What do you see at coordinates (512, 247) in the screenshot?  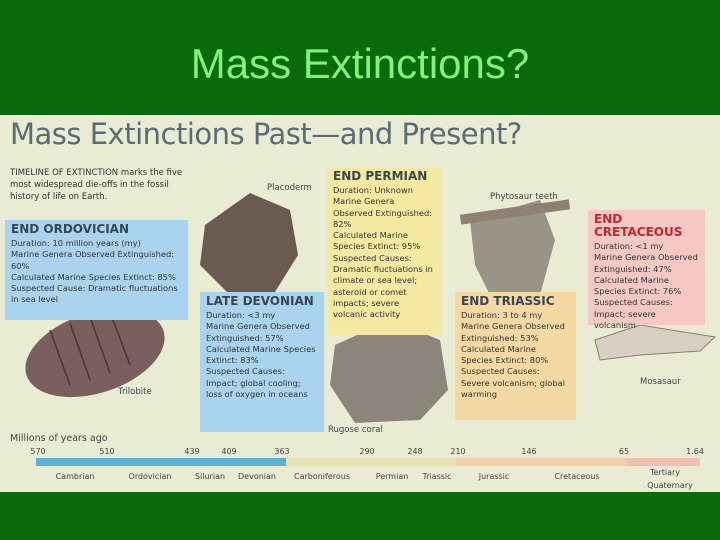 I see `phytosaur-fossil` at bounding box center [512, 247].